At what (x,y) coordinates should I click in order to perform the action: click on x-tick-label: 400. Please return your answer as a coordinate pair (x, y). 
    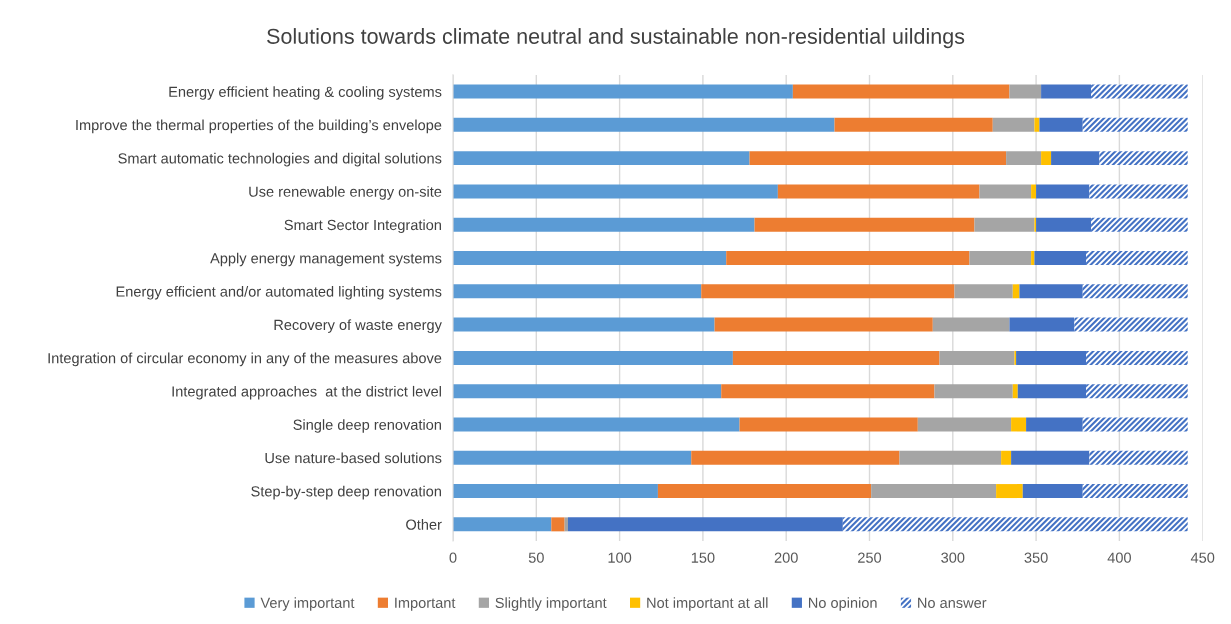
    Looking at the image, I should click on (1119, 557).